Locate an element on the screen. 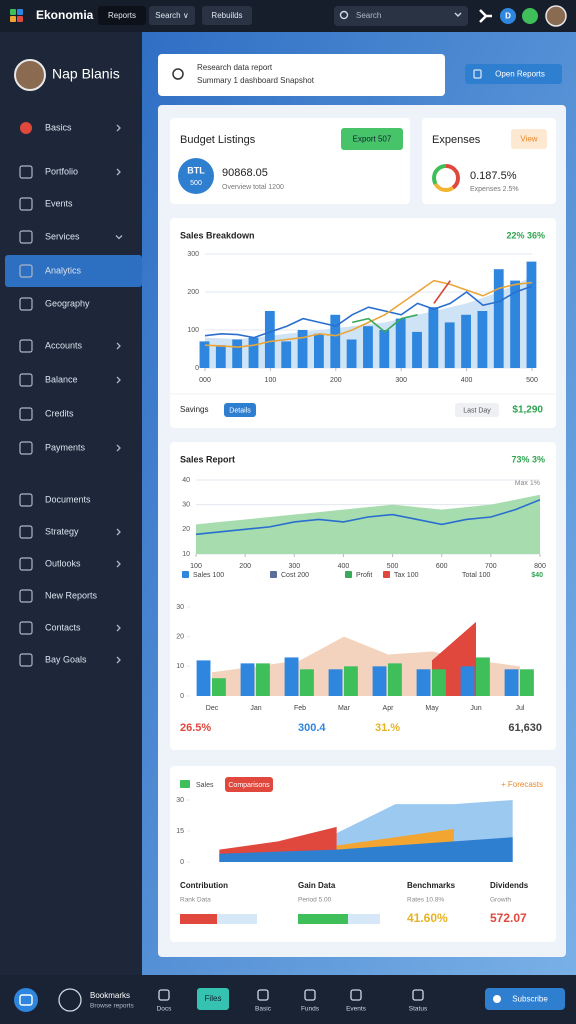 The image size is (576, 1024). area is located at coordinates (368, 524).